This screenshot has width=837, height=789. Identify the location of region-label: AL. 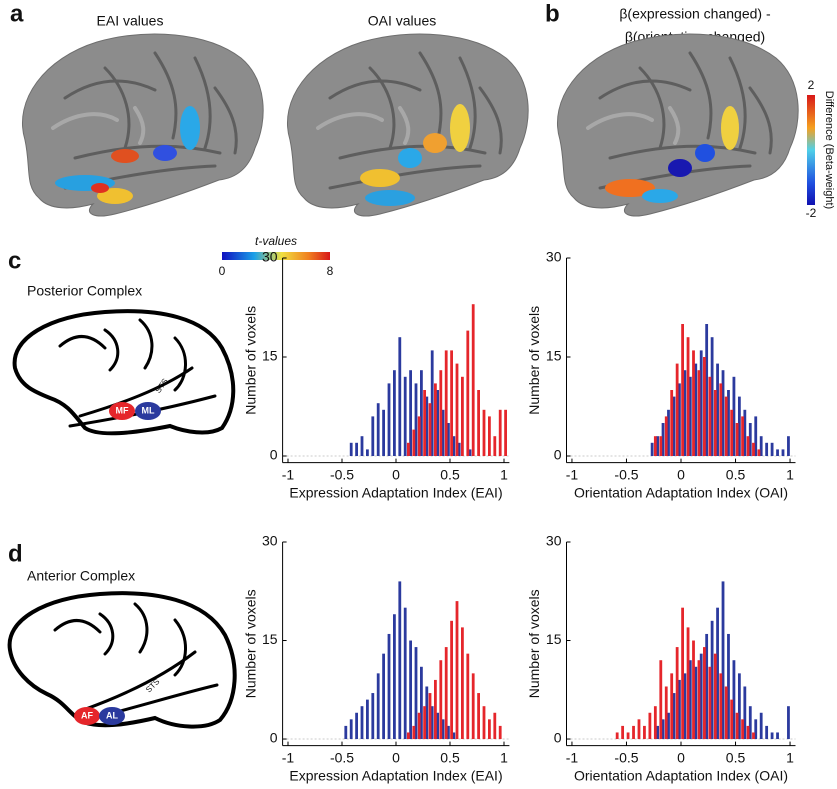
(112, 715).